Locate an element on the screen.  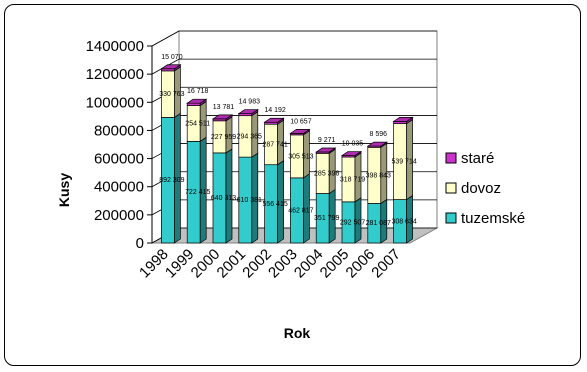
legend-item: staré is located at coordinates (469, 158).